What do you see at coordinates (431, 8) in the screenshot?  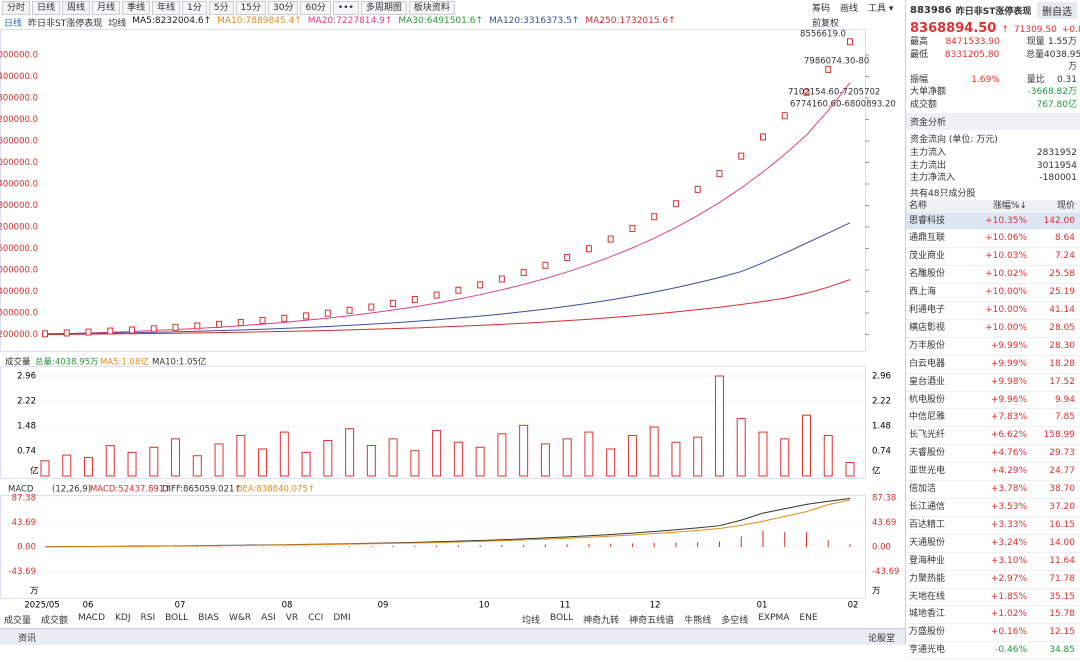 I see `toolbar-button: 板块资料` at bounding box center [431, 8].